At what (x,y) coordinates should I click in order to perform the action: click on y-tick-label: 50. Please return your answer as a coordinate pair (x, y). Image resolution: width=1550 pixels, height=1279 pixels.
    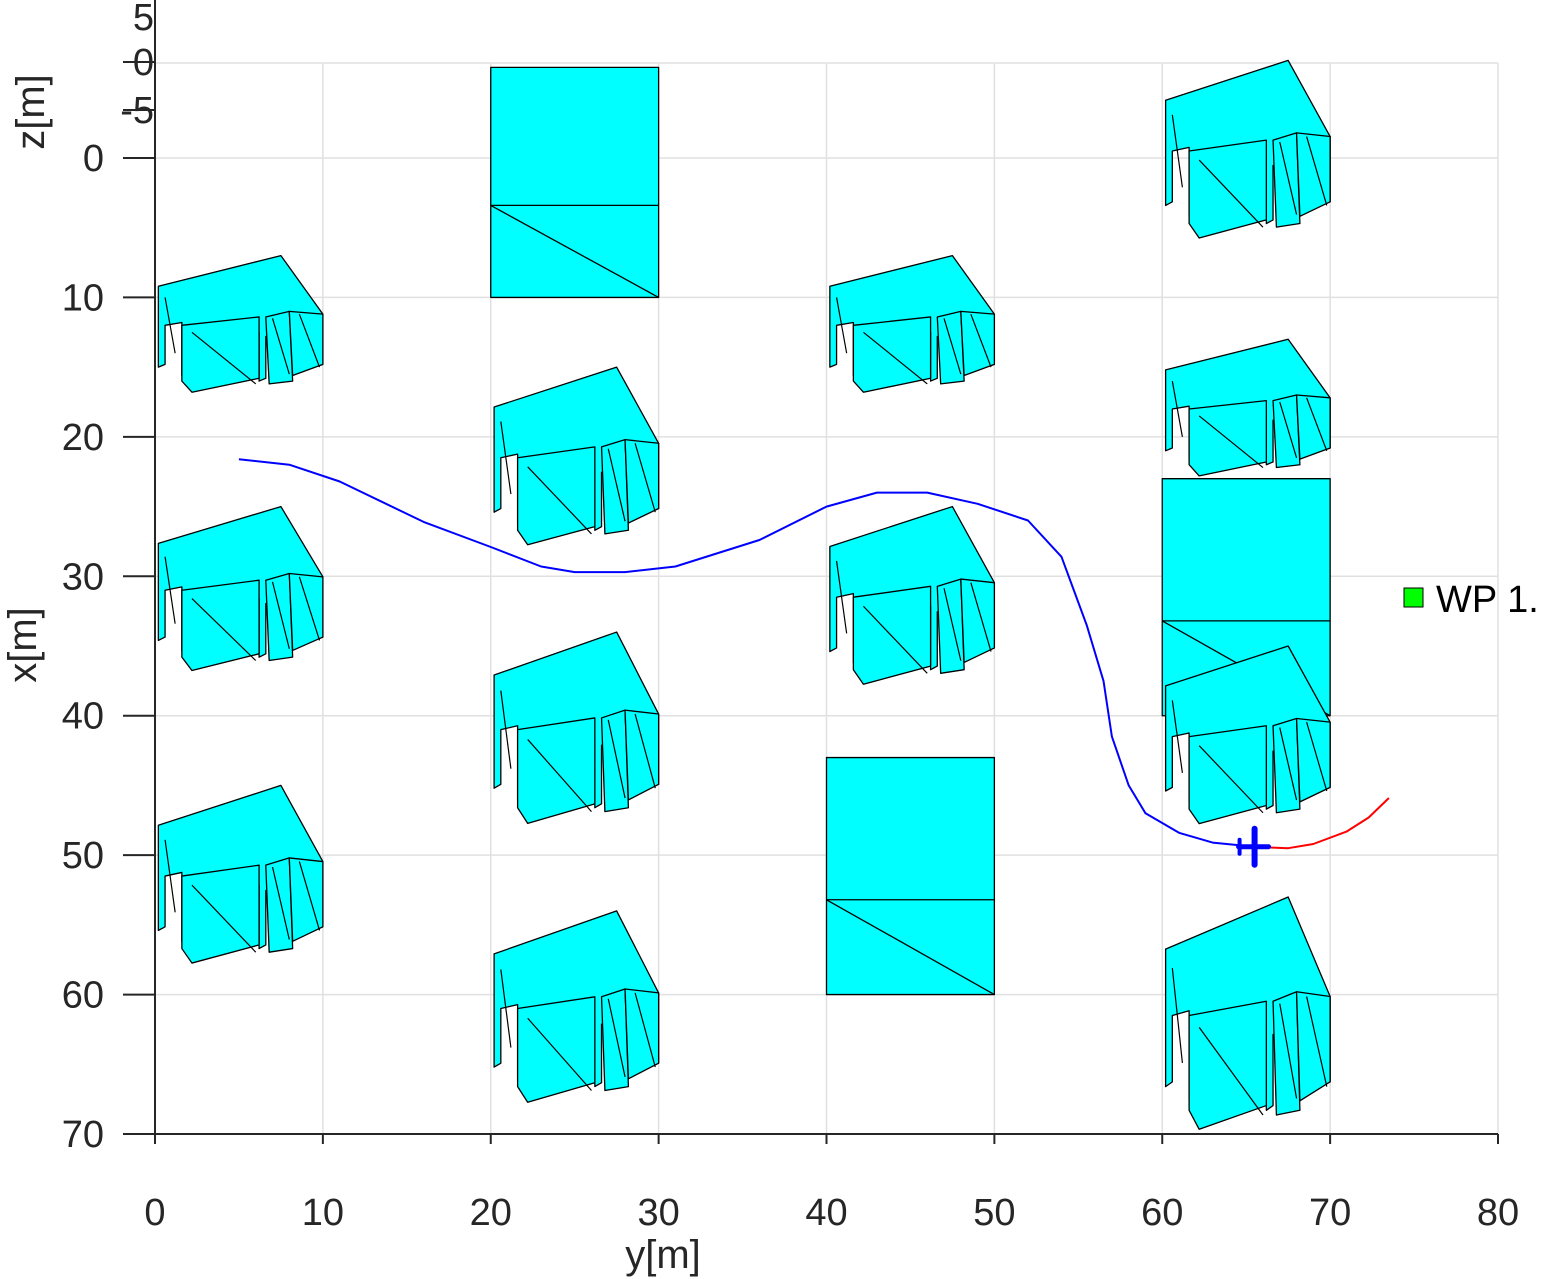
    Looking at the image, I should click on (83, 856).